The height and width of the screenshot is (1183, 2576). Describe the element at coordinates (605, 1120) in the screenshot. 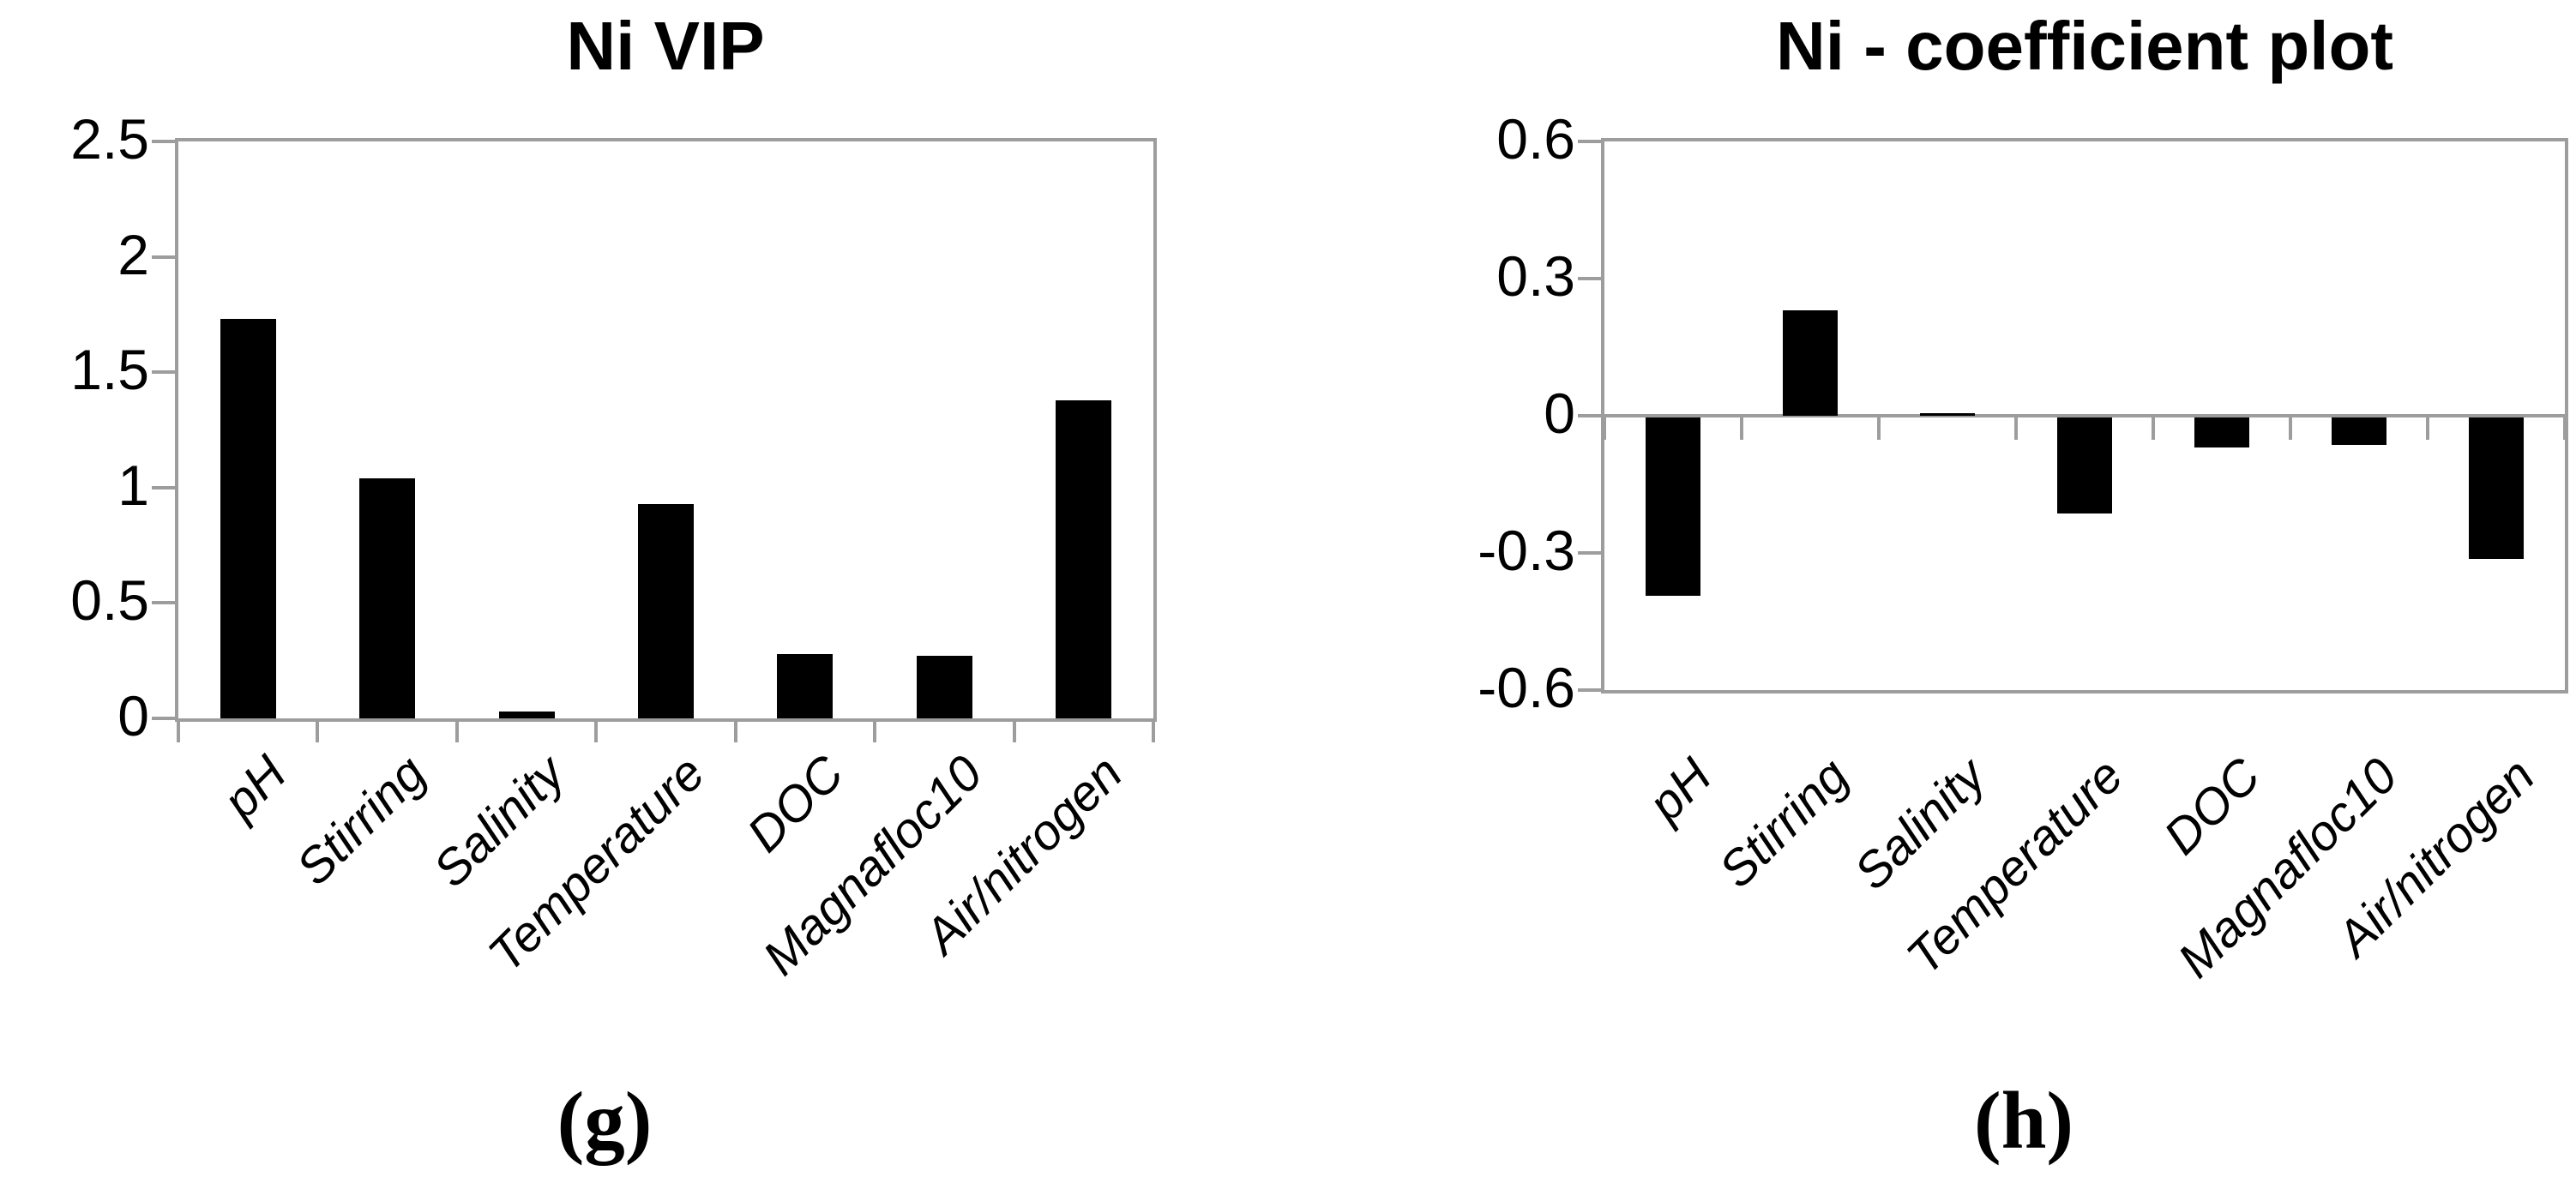

I see `figure-caption-g: (g)` at that location.